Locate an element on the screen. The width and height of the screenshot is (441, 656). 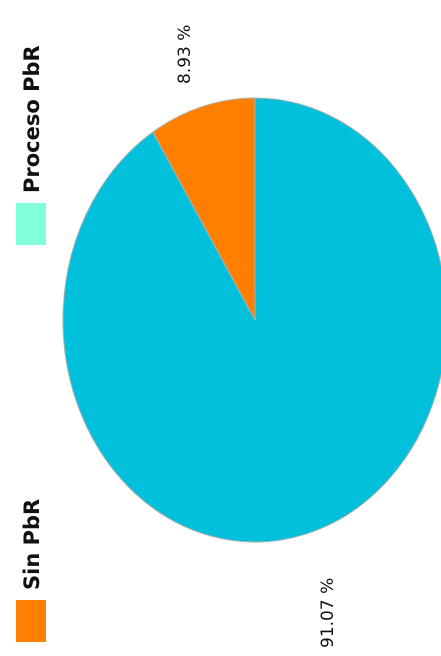
legend-label-sin-pbr: Sin PbR is located at coordinates (32, 544).